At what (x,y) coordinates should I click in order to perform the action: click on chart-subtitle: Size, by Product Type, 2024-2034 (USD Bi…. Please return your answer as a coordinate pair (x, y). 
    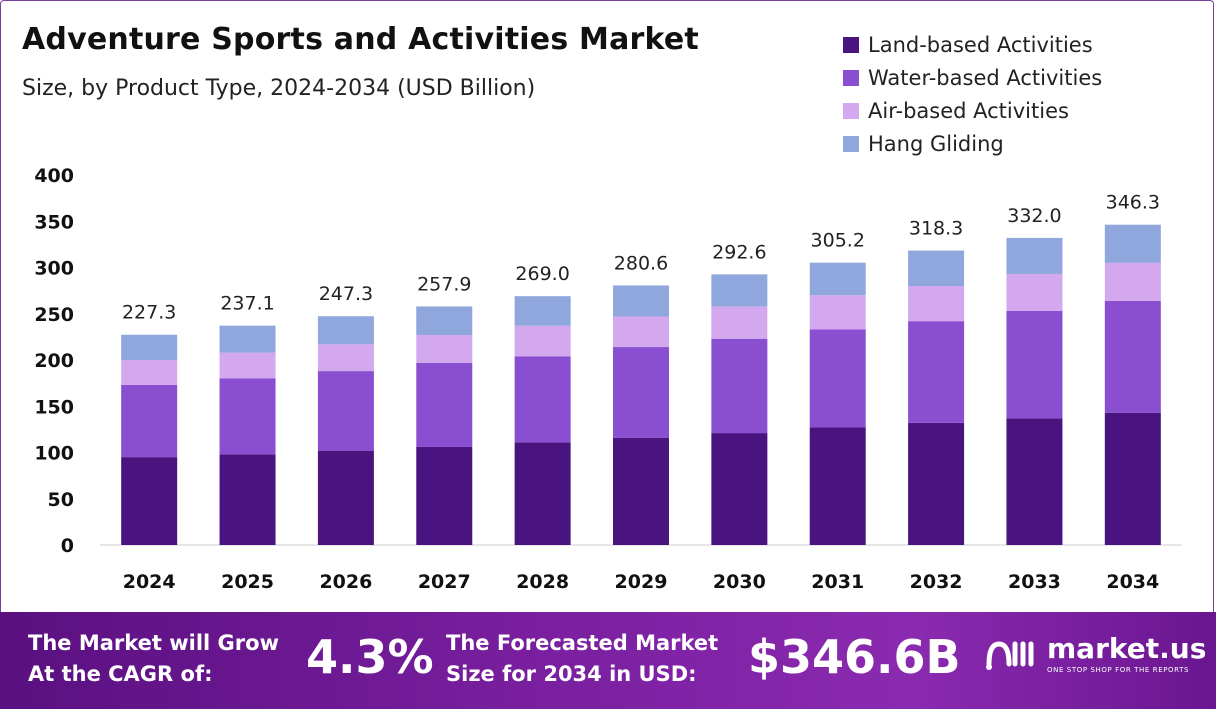
    Looking at the image, I should click on (279, 88).